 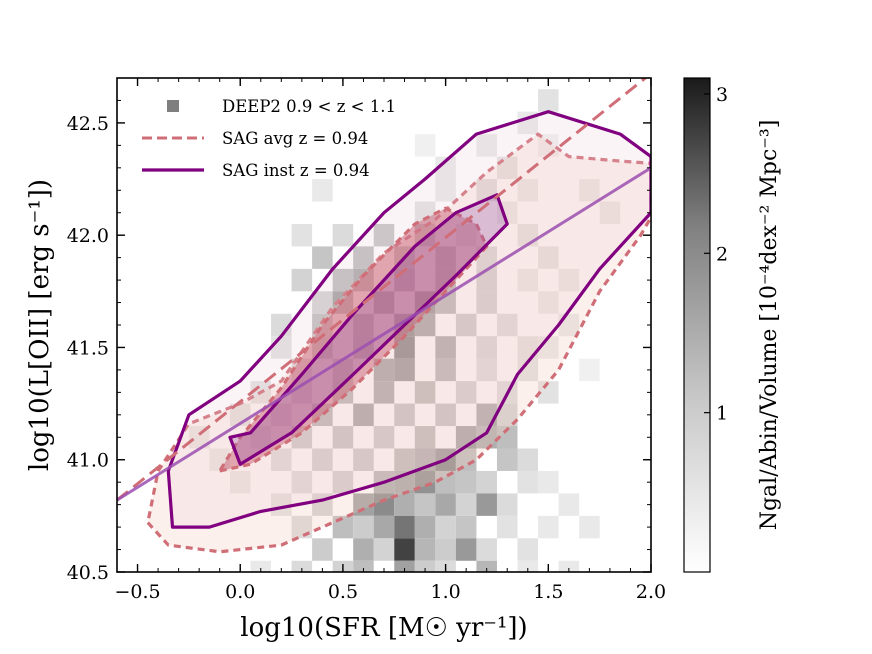 I want to click on colorbar-tick-label: 3, so click(x=722, y=95).